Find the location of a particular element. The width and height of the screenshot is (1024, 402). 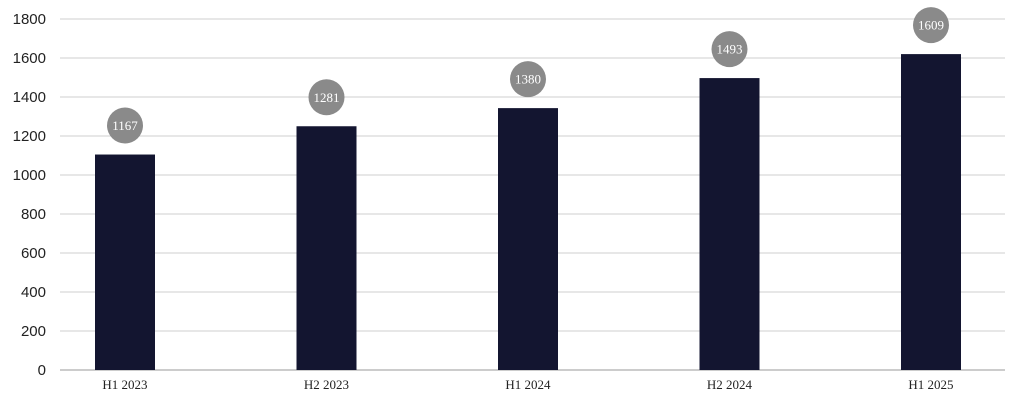

x-tick-label: H1 2024 is located at coordinates (528, 384).